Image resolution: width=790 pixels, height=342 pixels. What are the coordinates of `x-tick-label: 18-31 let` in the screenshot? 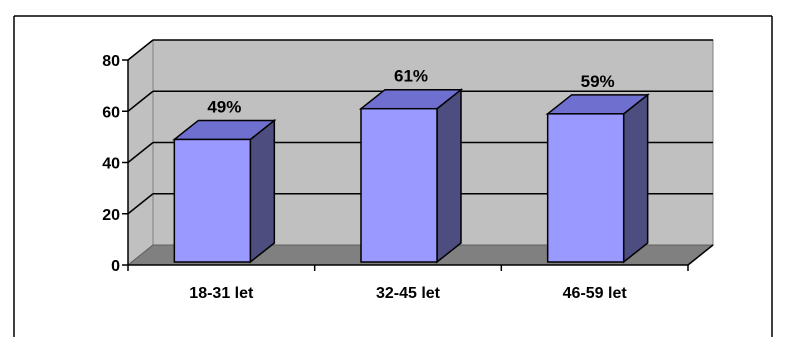 It's located at (221, 293).